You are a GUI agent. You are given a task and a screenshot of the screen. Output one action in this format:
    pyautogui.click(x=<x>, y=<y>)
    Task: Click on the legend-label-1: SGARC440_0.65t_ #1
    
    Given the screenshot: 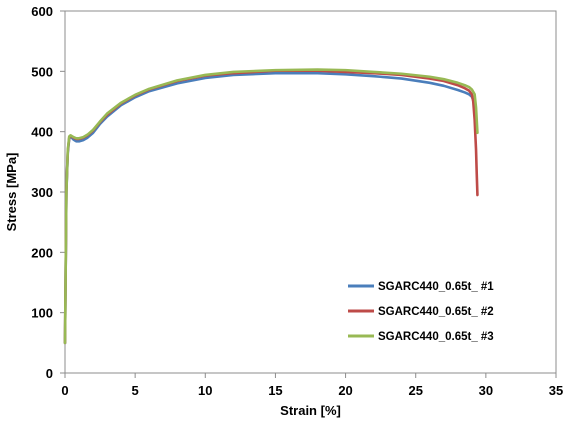 What is the action you would take?
    pyautogui.click(x=436, y=287)
    